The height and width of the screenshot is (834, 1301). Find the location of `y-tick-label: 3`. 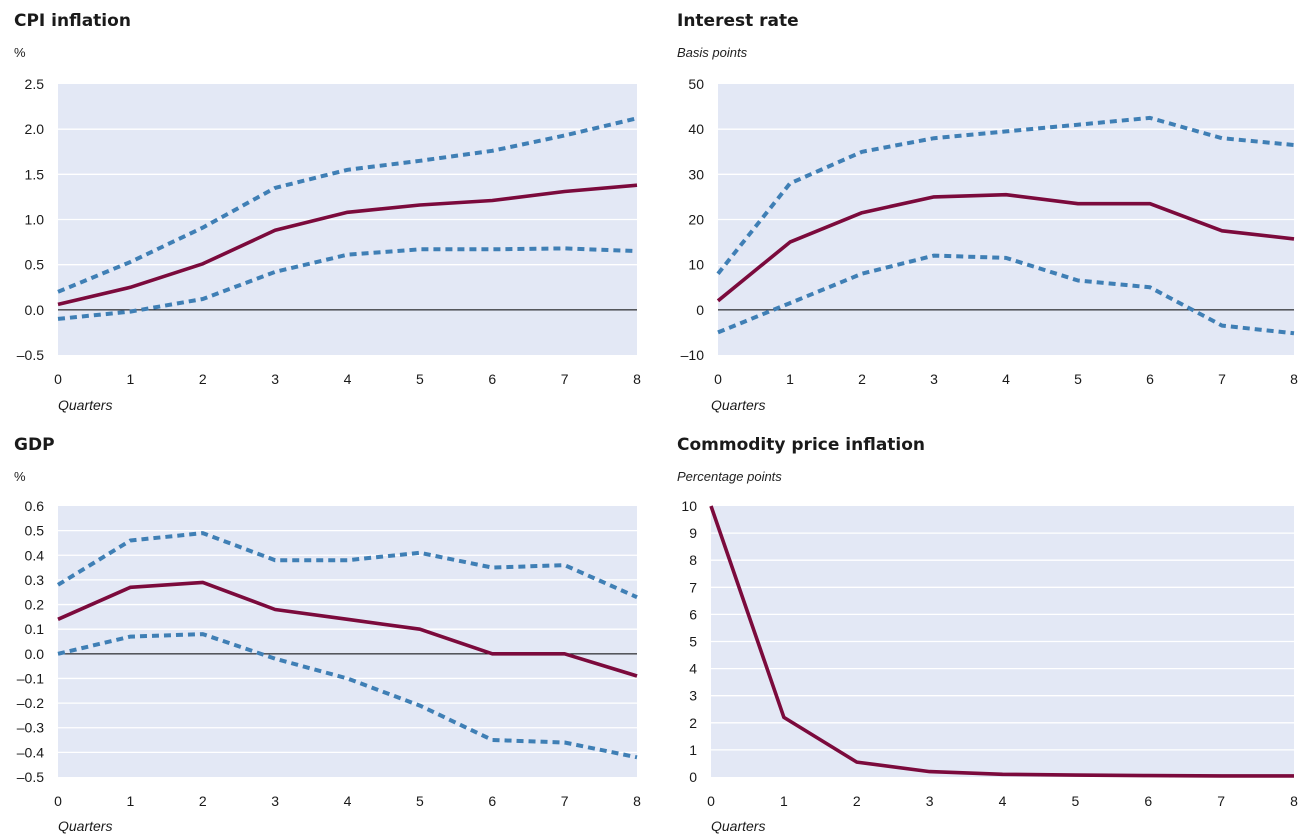

y-tick-label: 3 is located at coordinates (693, 696).